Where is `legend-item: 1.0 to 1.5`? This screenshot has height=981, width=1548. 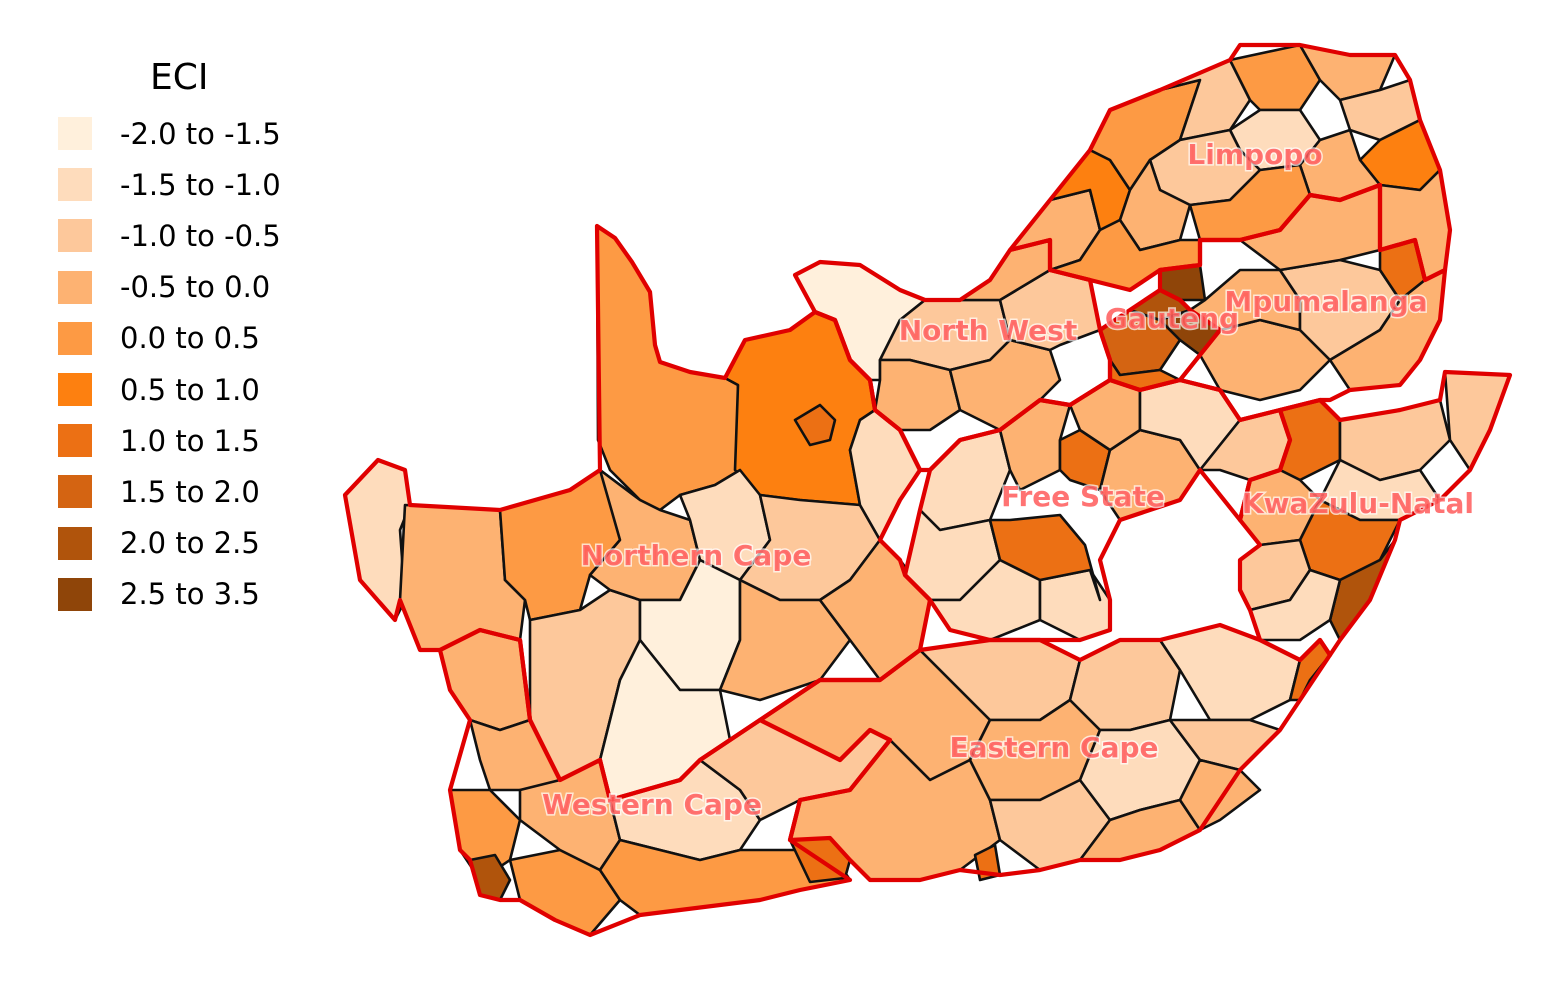 legend-item: 1.0 to 1.5 is located at coordinates (208, 440).